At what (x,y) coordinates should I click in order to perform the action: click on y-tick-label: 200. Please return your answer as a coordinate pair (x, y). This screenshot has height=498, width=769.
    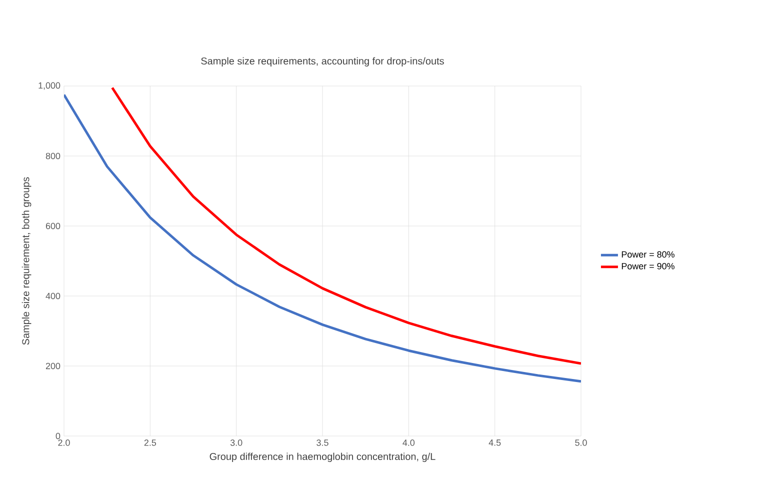
    Looking at the image, I should click on (53, 366).